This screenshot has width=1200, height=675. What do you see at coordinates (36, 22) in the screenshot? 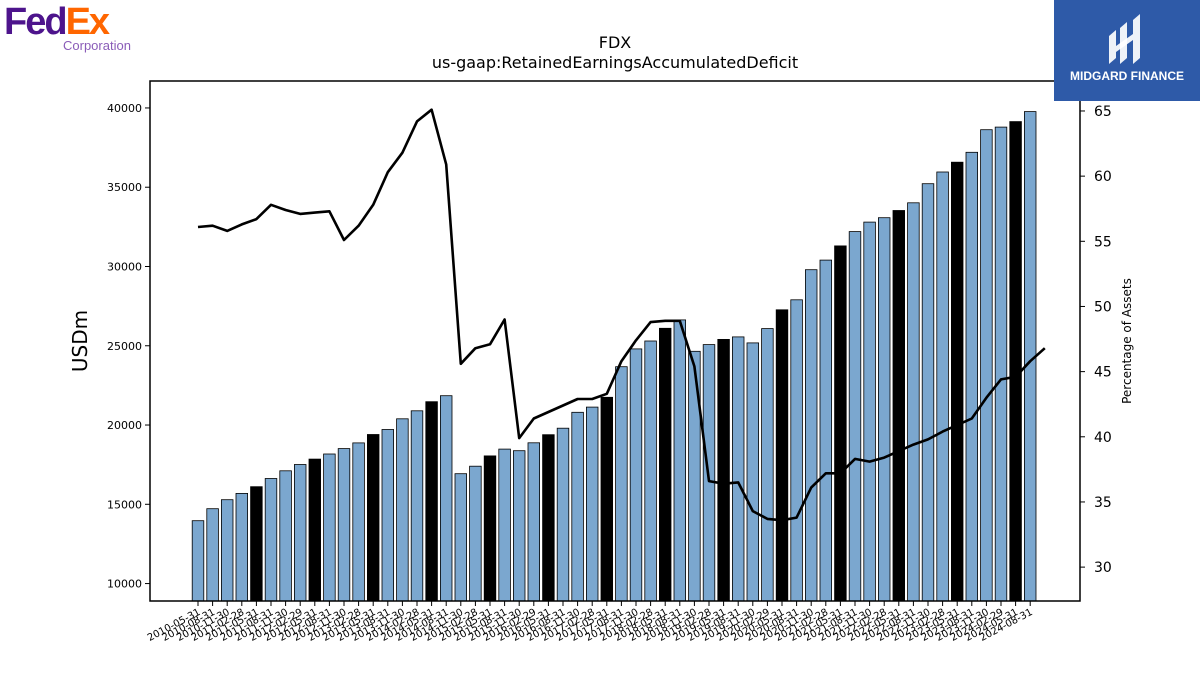
I see `fedex-wordmark-fed: Fed` at bounding box center [36, 22].